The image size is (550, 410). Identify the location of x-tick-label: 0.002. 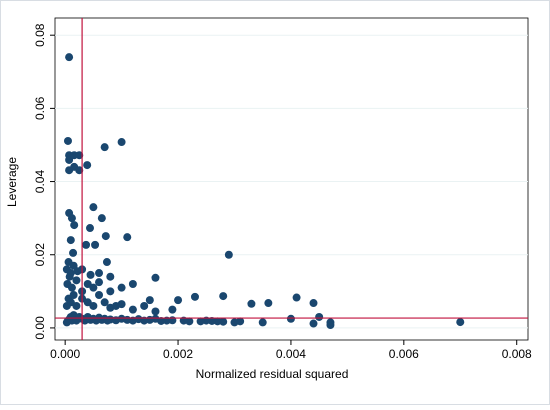
(178, 354).